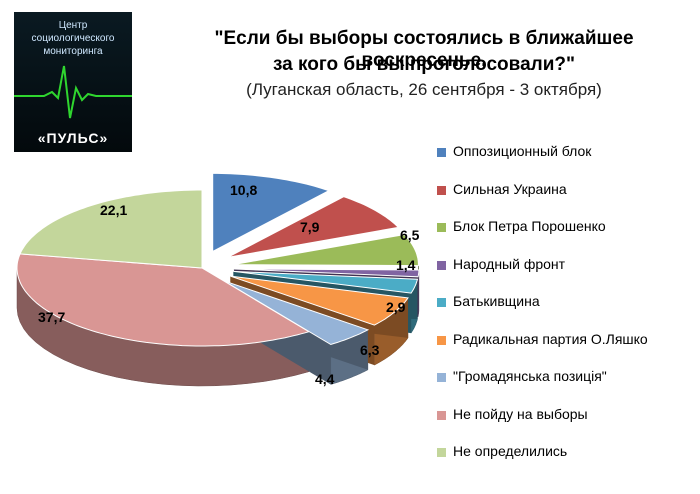 This screenshot has width=700, height=494. I want to click on data-label: 6,3, so click(370, 350).